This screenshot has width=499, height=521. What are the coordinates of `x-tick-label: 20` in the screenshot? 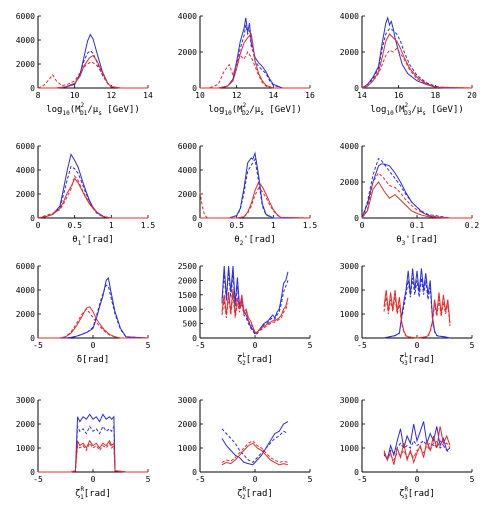 It's located at (472, 95).